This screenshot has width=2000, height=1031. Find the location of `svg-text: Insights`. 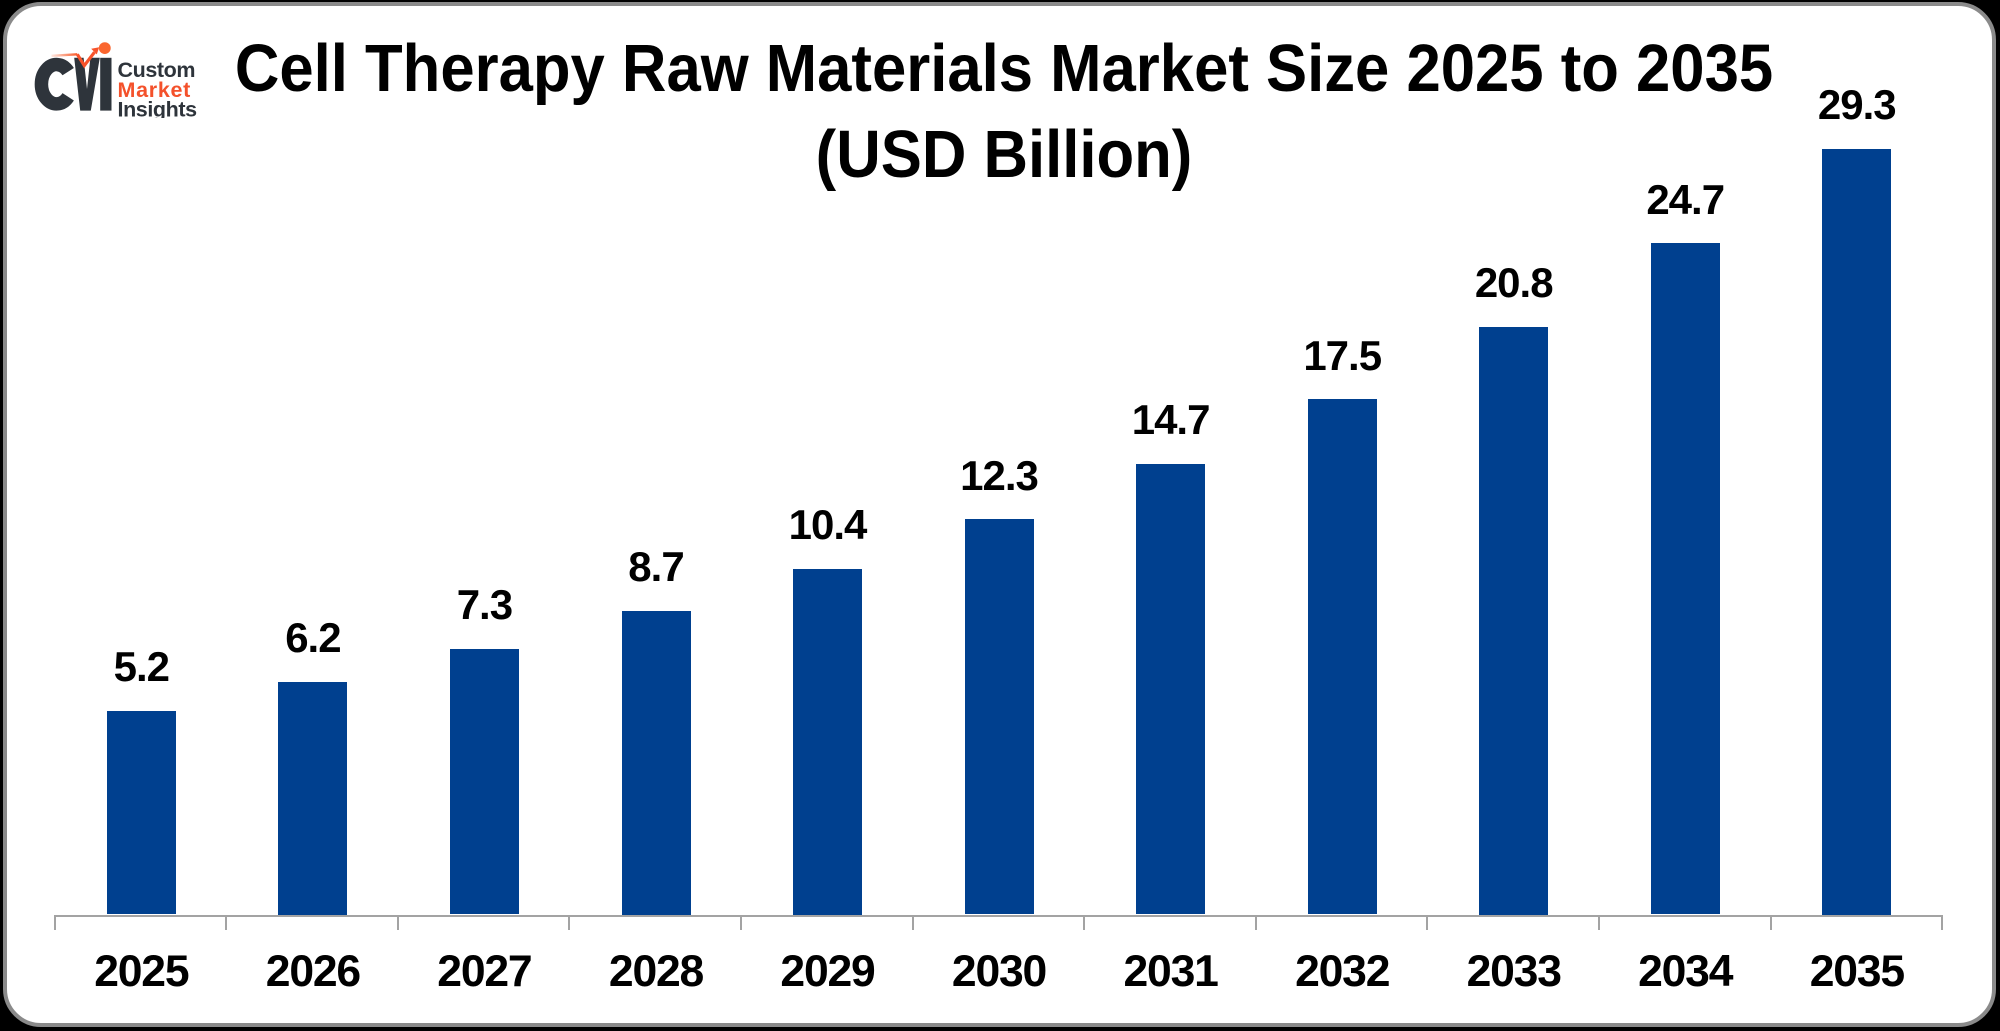

svg-text: Insights is located at coordinates (158, 108).